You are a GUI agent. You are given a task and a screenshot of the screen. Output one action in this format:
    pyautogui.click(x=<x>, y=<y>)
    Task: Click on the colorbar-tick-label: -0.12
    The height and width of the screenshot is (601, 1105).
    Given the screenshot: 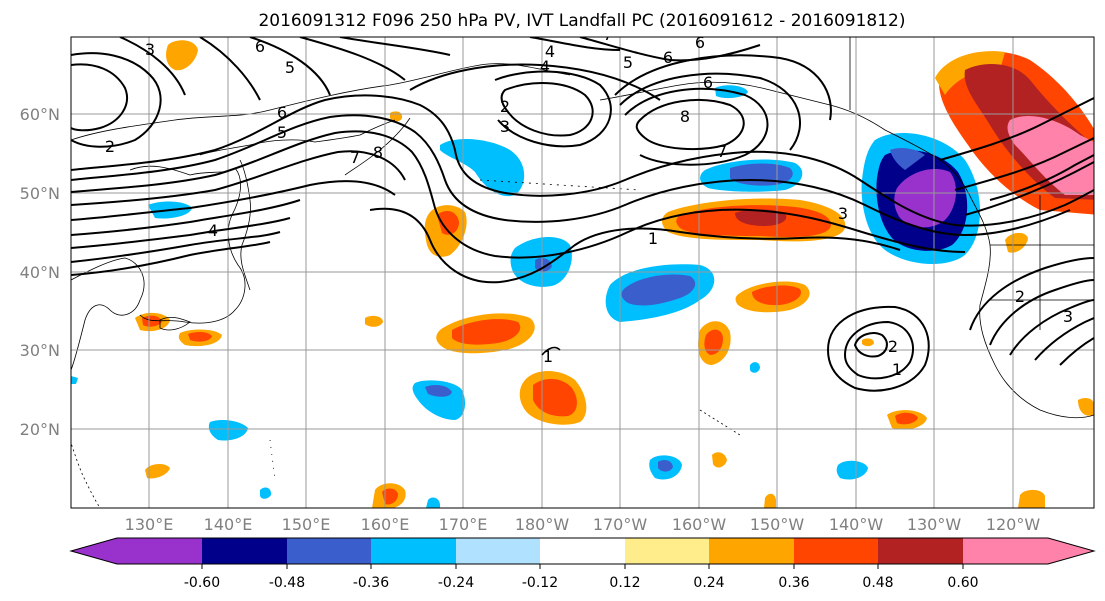 What is the action you would take?
    pyautogui.click(x=540, y=583)
    